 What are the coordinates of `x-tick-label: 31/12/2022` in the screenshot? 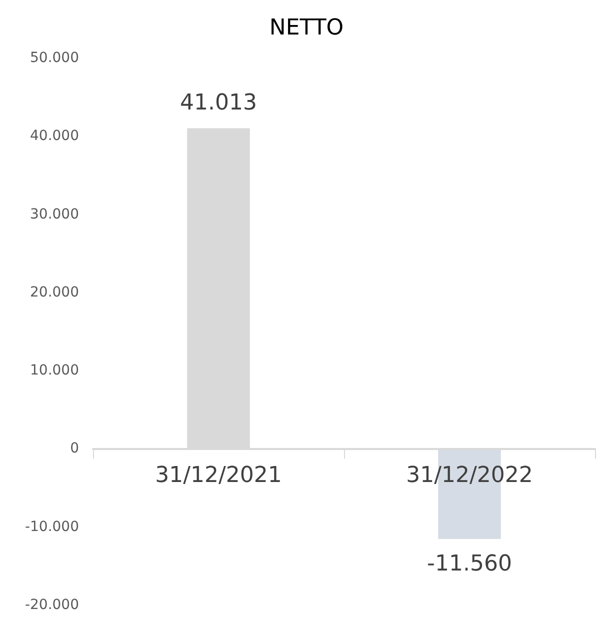 It's located at (469, 475).